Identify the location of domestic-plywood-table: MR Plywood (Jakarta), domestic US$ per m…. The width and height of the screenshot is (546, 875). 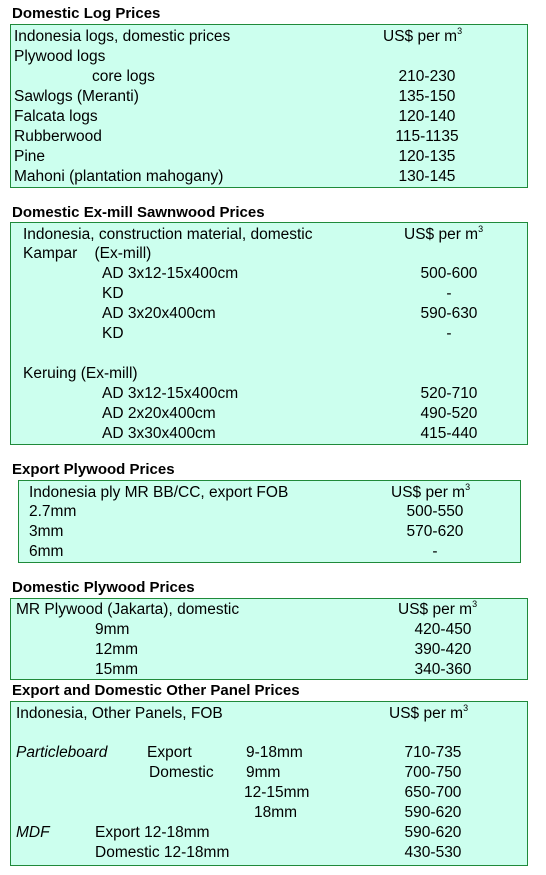
(269, 639).